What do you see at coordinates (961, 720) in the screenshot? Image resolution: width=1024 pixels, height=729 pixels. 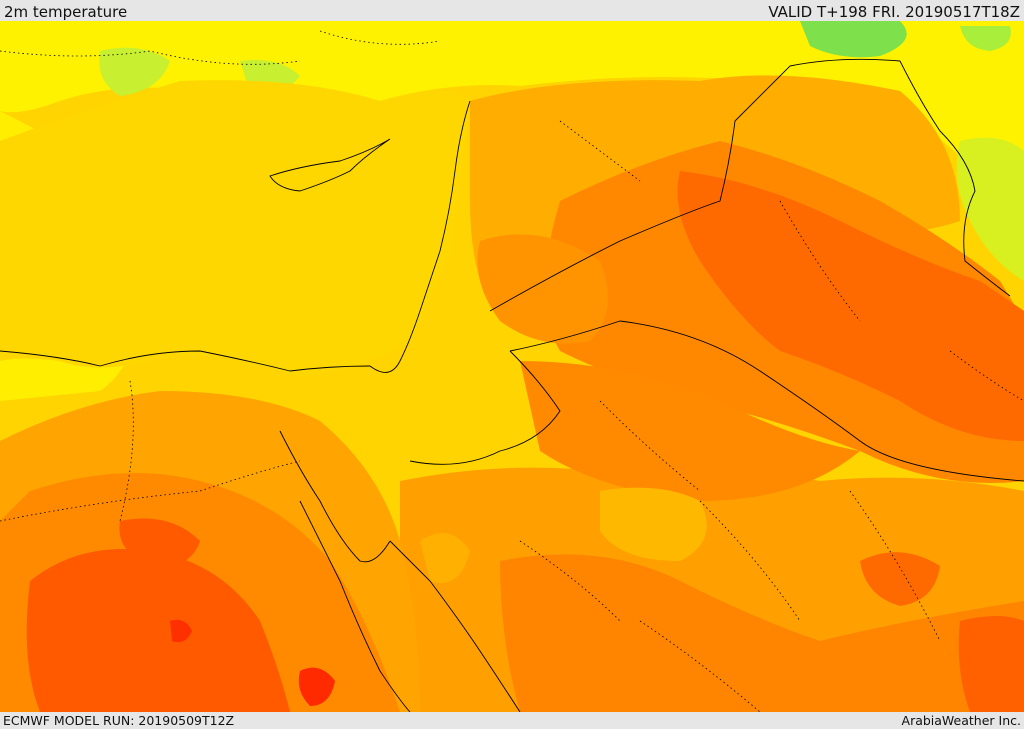 I see `credit-label: ArabiaWeather Inc.` at bounding box center [961, 720].